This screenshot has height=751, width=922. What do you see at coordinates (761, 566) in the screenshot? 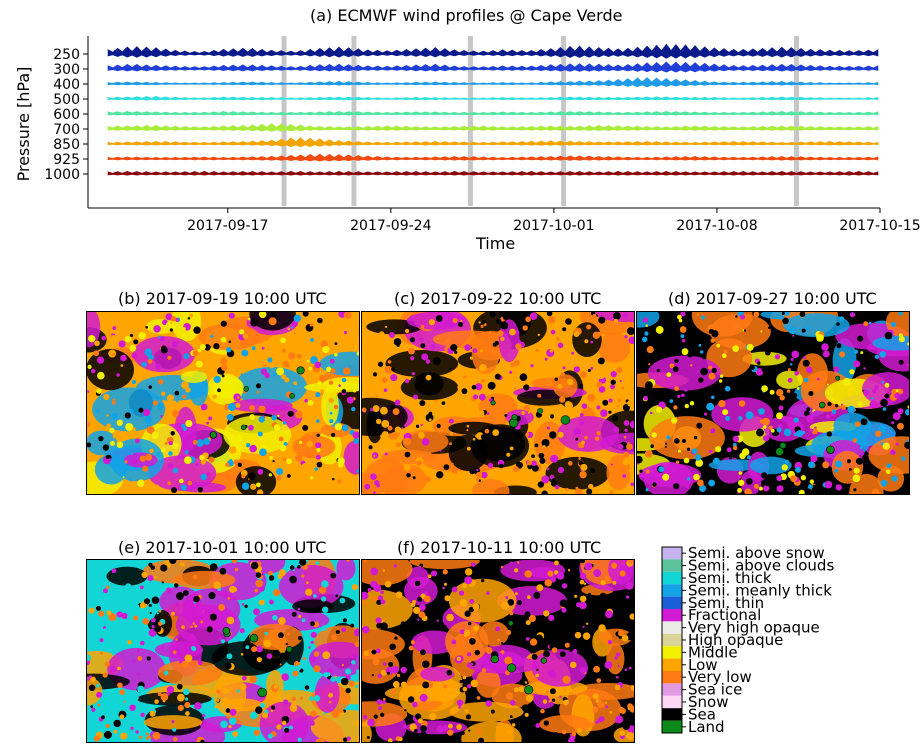
I see `legend-label: Semi. above clouds` at bounding box center [761, 566].